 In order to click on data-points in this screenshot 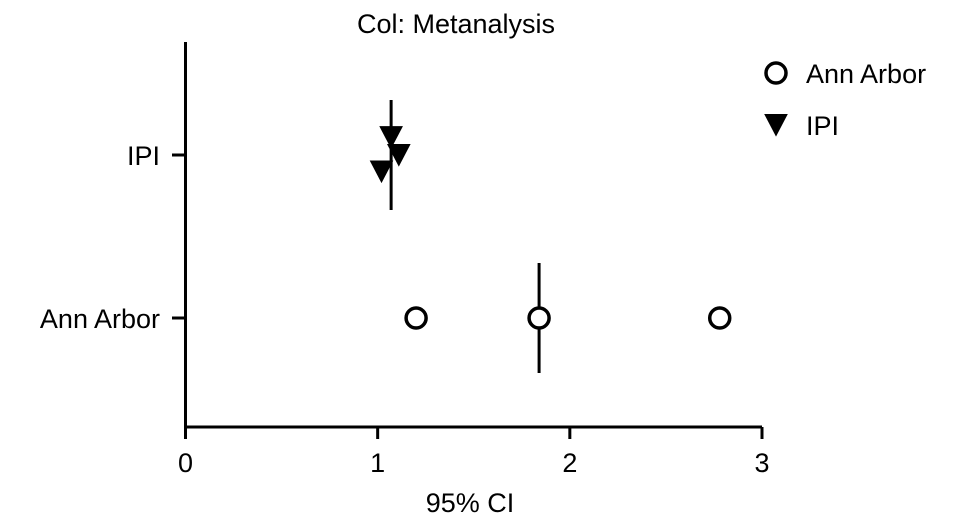, I will do `click(550, 228)`.